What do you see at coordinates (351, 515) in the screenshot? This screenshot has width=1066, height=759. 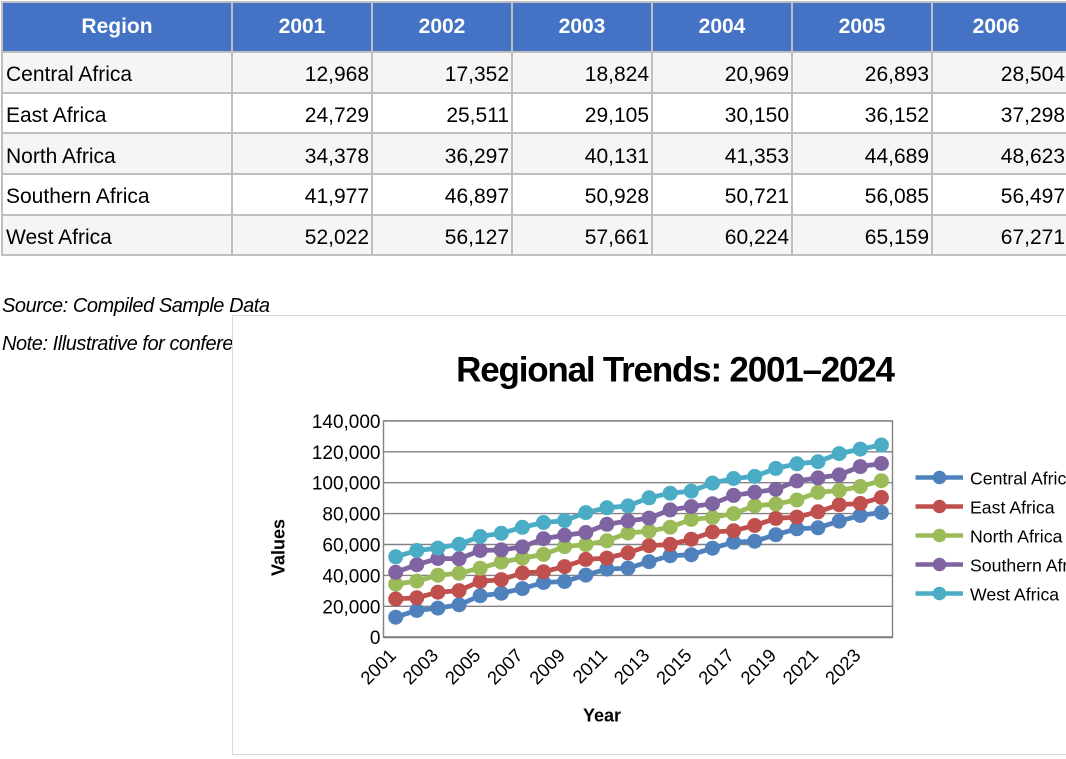 I see `svg-text: 80,000` at bounding box center [351, 515].